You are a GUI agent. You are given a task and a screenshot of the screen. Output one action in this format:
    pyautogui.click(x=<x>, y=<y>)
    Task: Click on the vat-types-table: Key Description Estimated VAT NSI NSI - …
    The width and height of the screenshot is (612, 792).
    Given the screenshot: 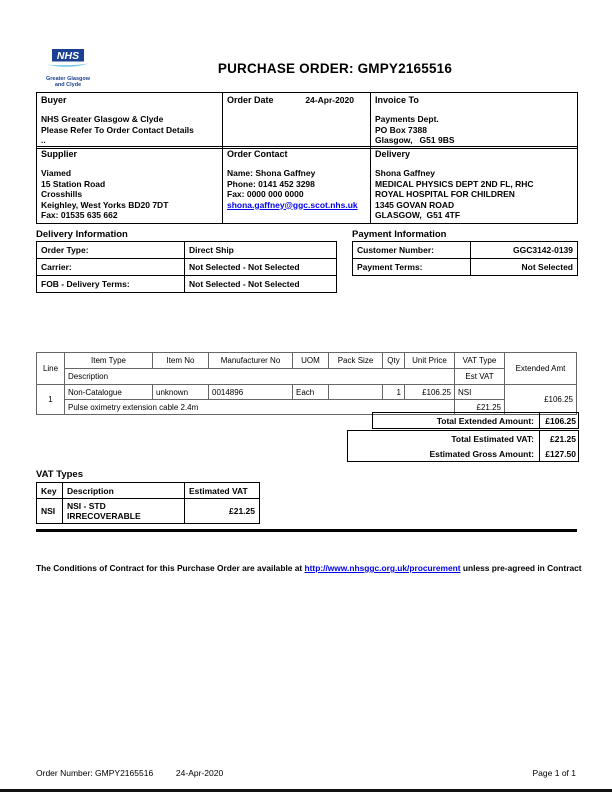 What is the action you would take?
    pyautogui.click(x=148, y=503)
    